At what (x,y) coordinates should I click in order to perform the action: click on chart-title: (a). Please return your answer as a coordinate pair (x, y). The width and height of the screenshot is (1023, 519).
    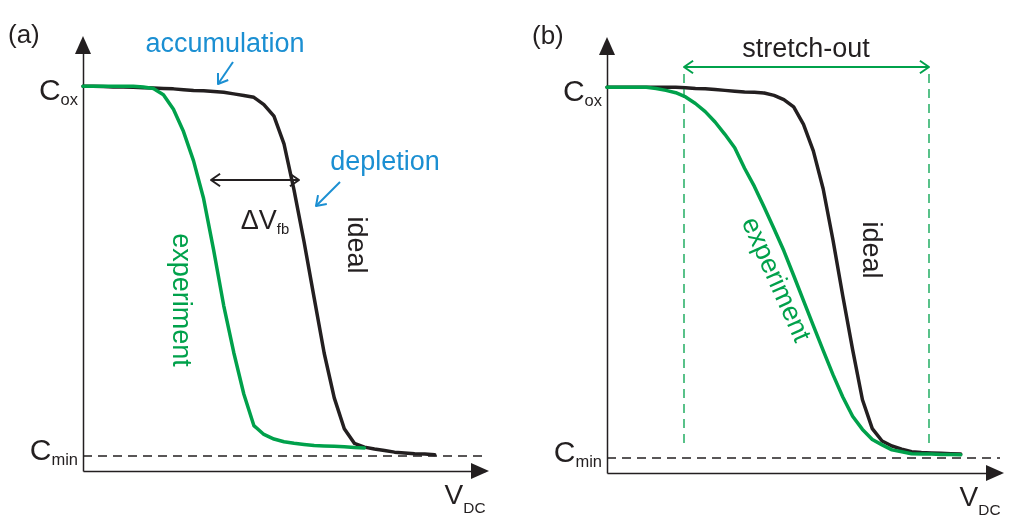
    Looking at the image, I should click on (24, 34).